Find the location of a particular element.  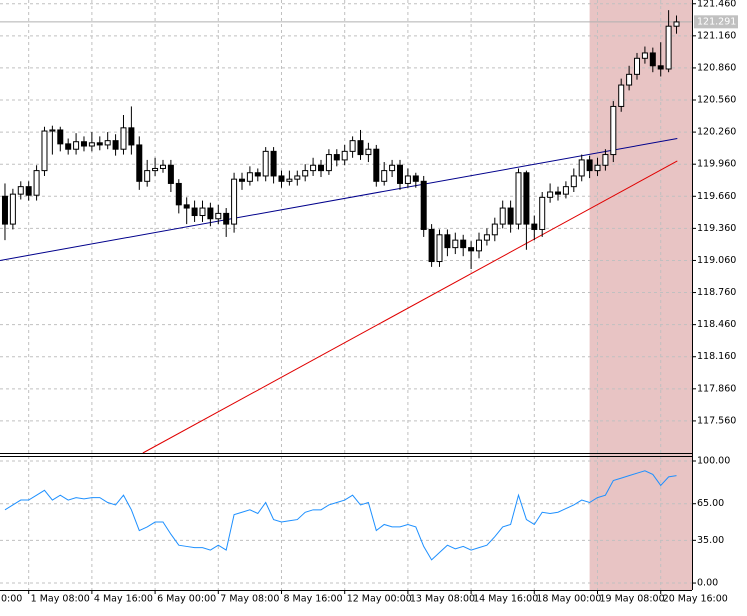

indicator-tick-label: 35.00 is located at coordinates (710, 540).